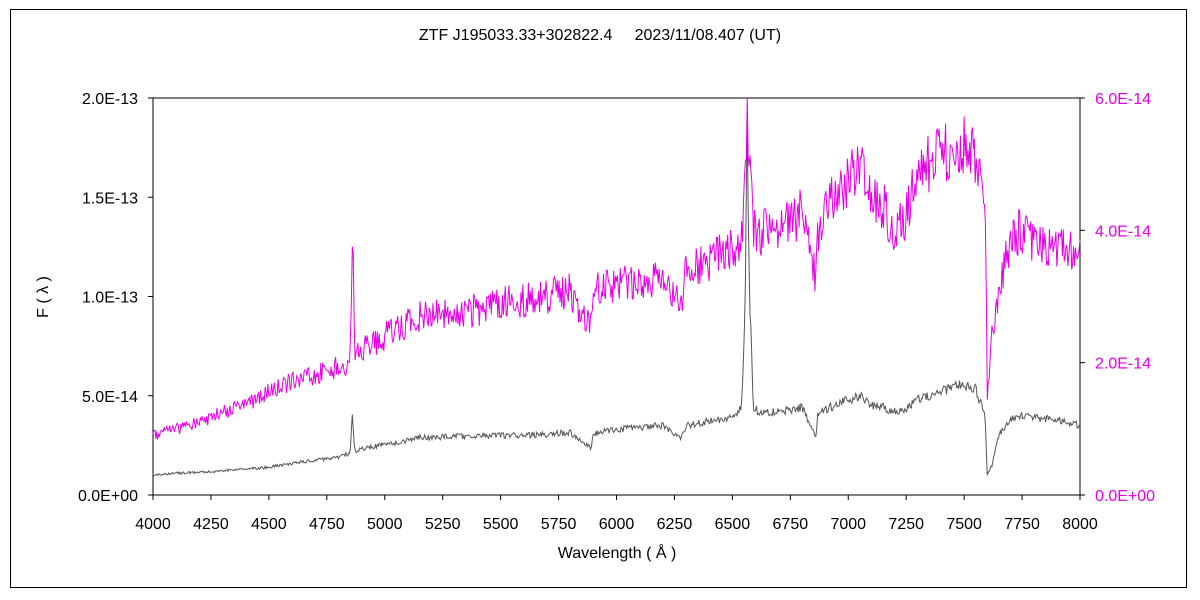 The image size is (1200, 600). Describe the element at coordinates (559, 524) in the screenshot. I see `x-tick-label: 5750` at that location.